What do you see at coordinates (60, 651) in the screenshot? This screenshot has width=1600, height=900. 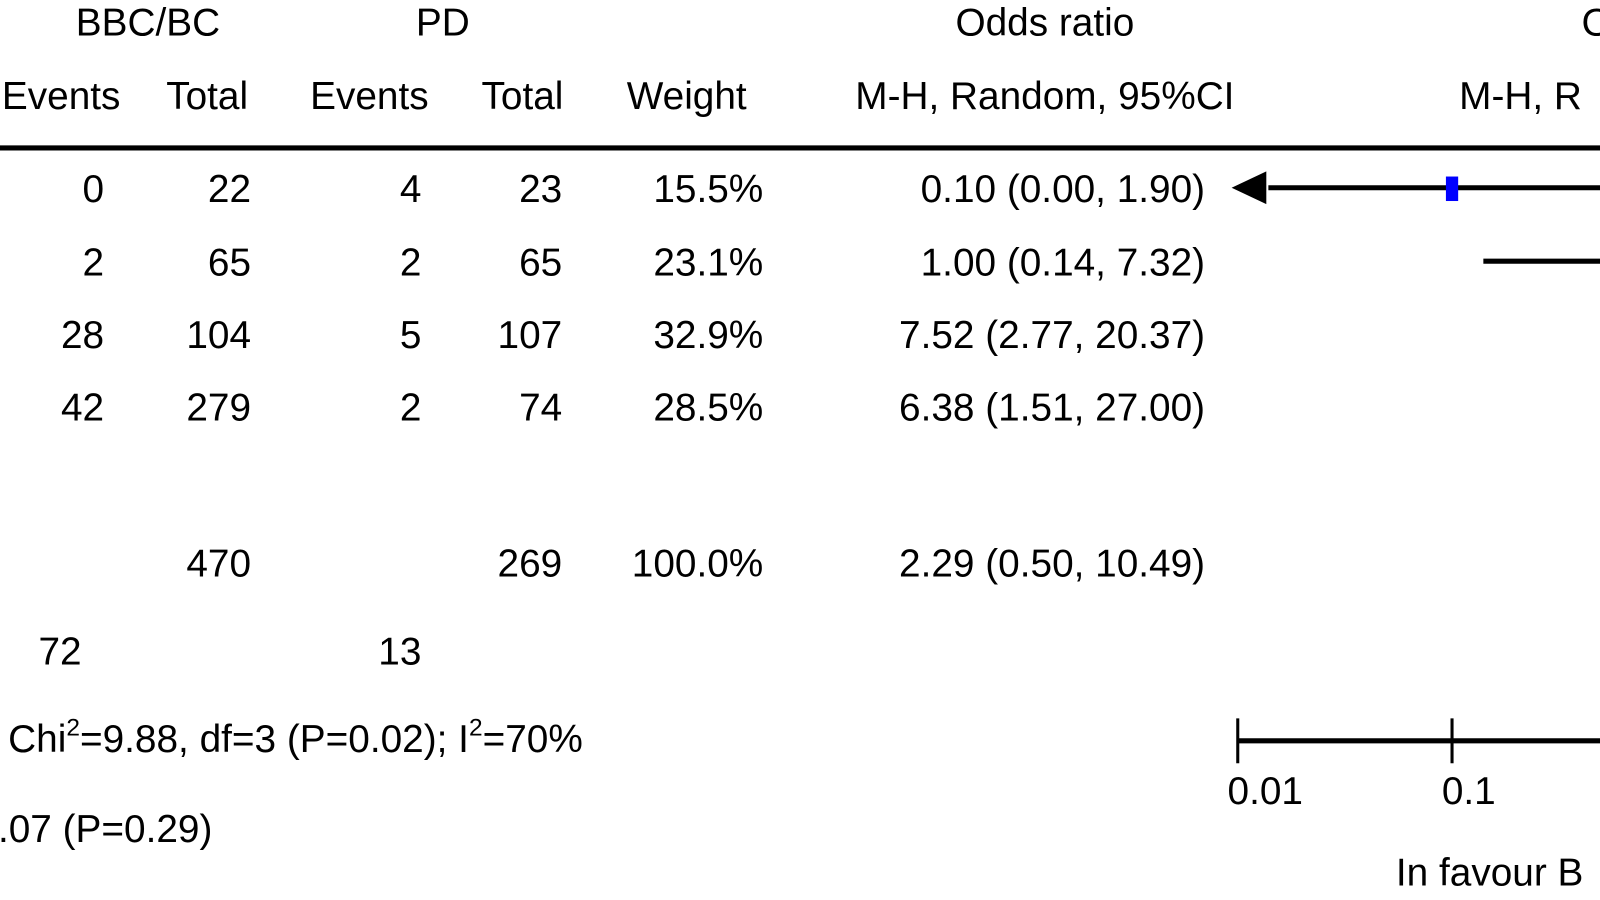 I see `events-total: 72` at bounding box center [60, 651].